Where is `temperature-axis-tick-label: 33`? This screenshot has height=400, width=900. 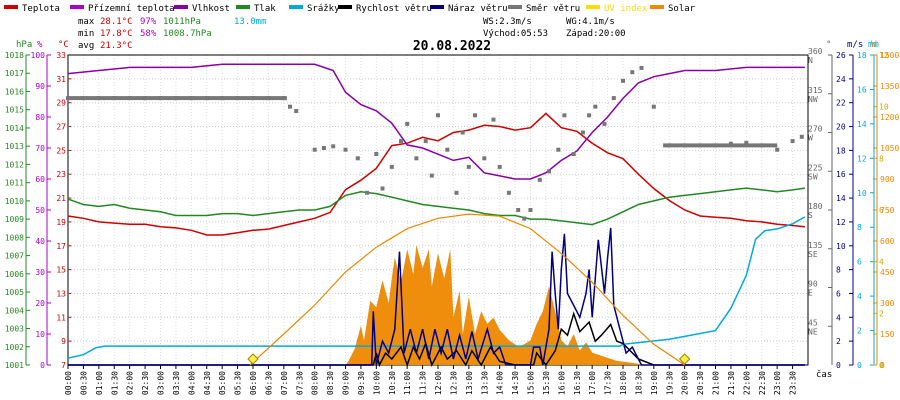
temperature-axis-tick-label: 33 is located at coordinates (61, 55).